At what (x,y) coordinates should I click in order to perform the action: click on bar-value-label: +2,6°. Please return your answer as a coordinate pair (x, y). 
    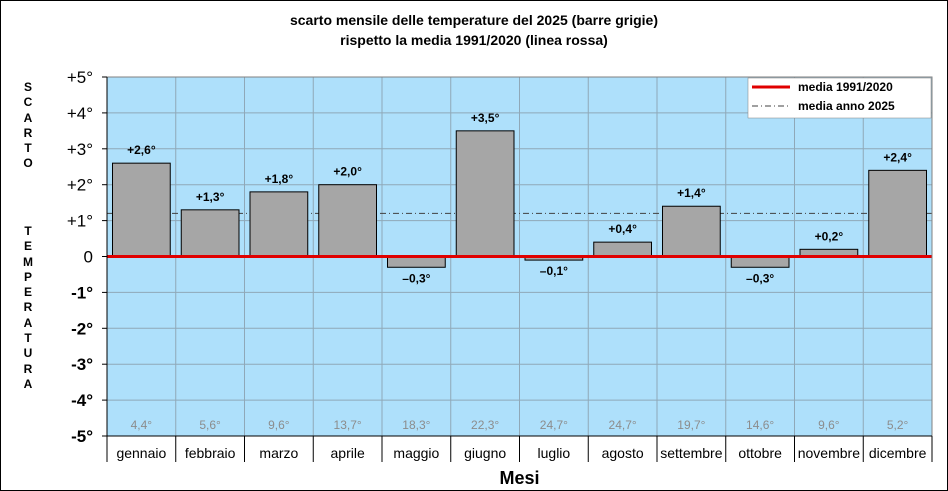
    Looking at the image, I should click on (141, 150).